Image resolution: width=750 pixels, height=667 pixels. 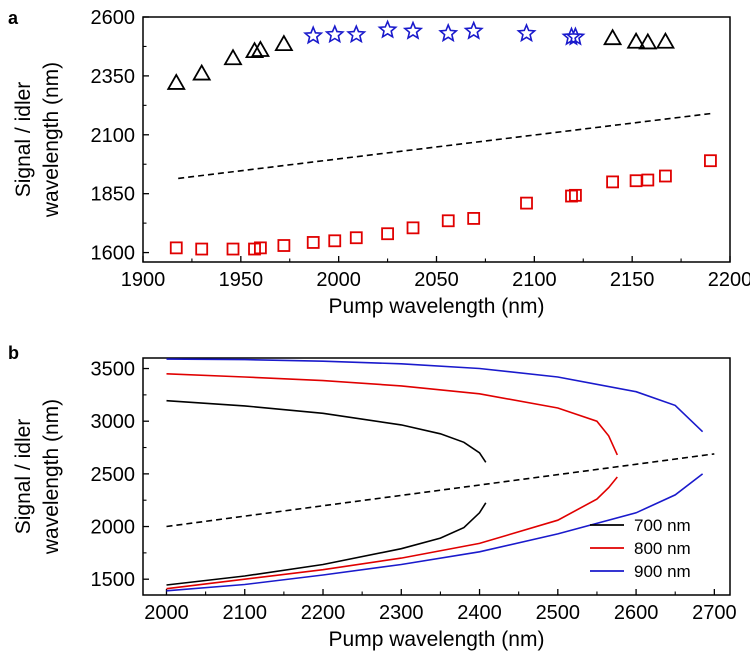 What do you see at coordinates (113, 77) in the screenshot?
I see `y-tick-label: 2350` at bounding box center [113, 77].